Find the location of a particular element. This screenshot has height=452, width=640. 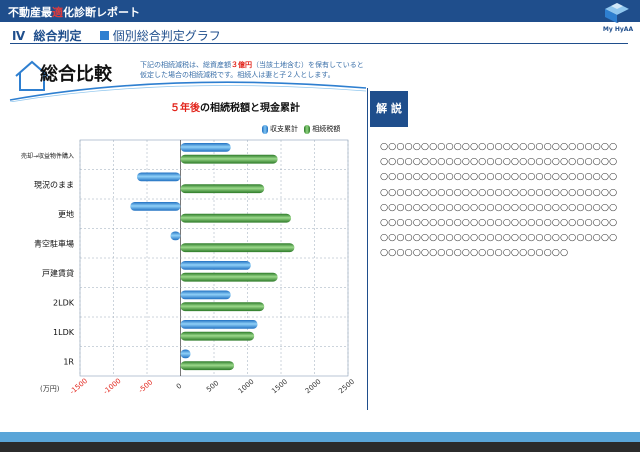

footer-bar is located at coordinates (320, 437).